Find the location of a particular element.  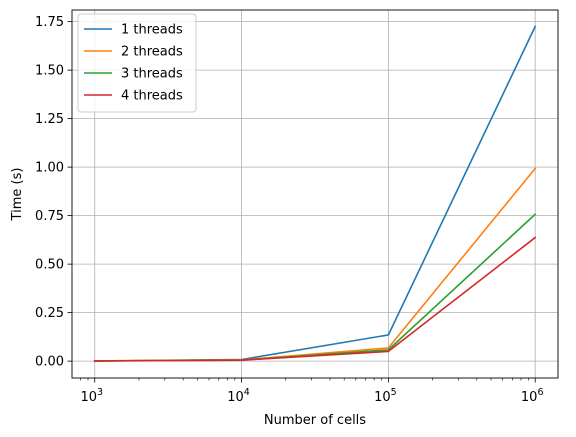

x-tick-label: 10⁵ is located at coordinates (385, 396).